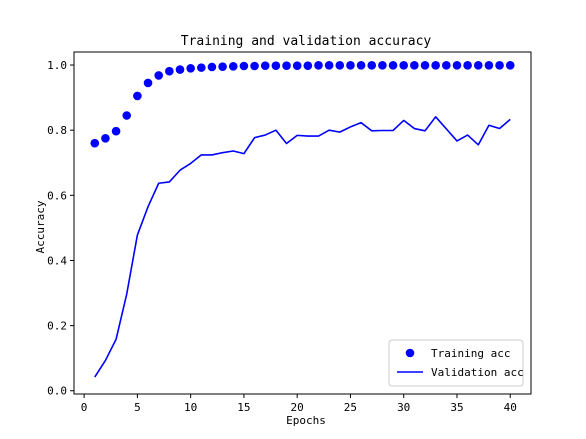 This screenshot has height=439, width=586. Describe the element at coordinates (510, 407) in the screenshot. I see `x-tick-label: 40` at that location.